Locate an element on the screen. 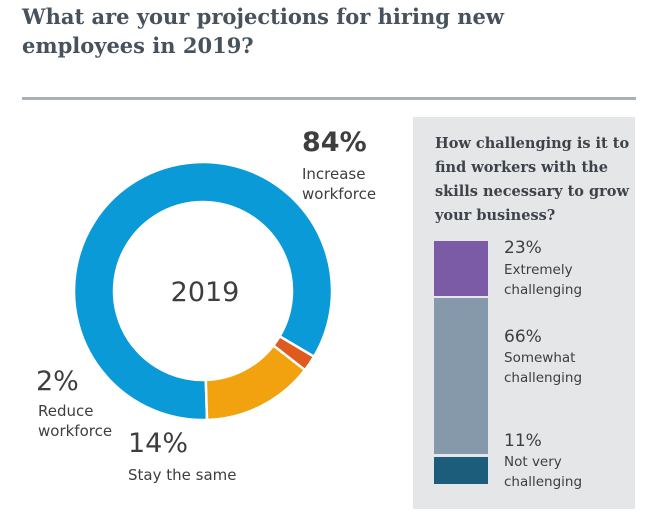  increase-workforce-percent: 84% is located at coordinates (334, 142).